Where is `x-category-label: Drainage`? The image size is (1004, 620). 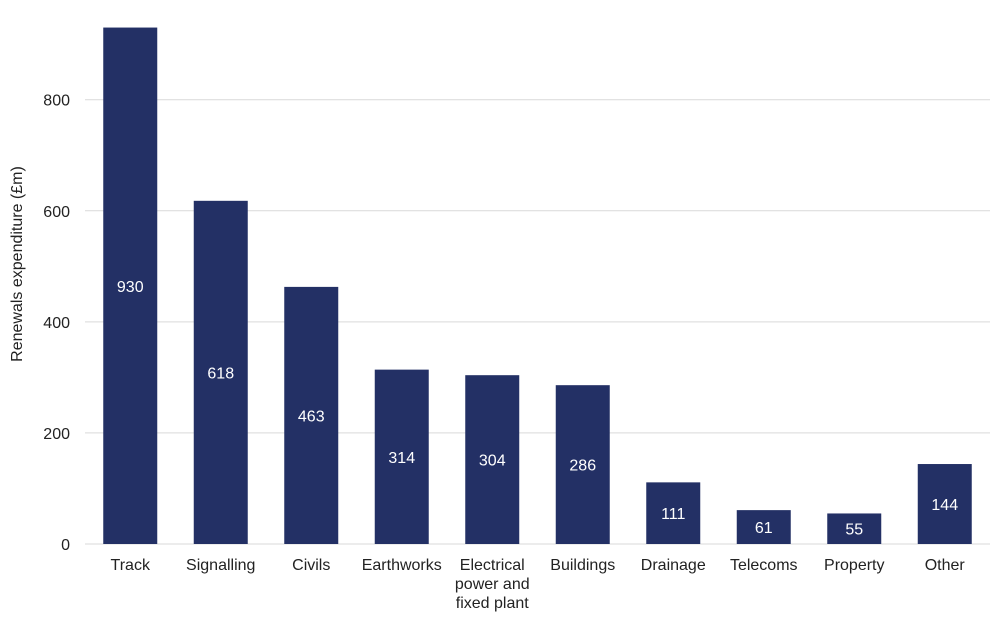 x-category-label: Drainage is located at coordinates (673, 565).